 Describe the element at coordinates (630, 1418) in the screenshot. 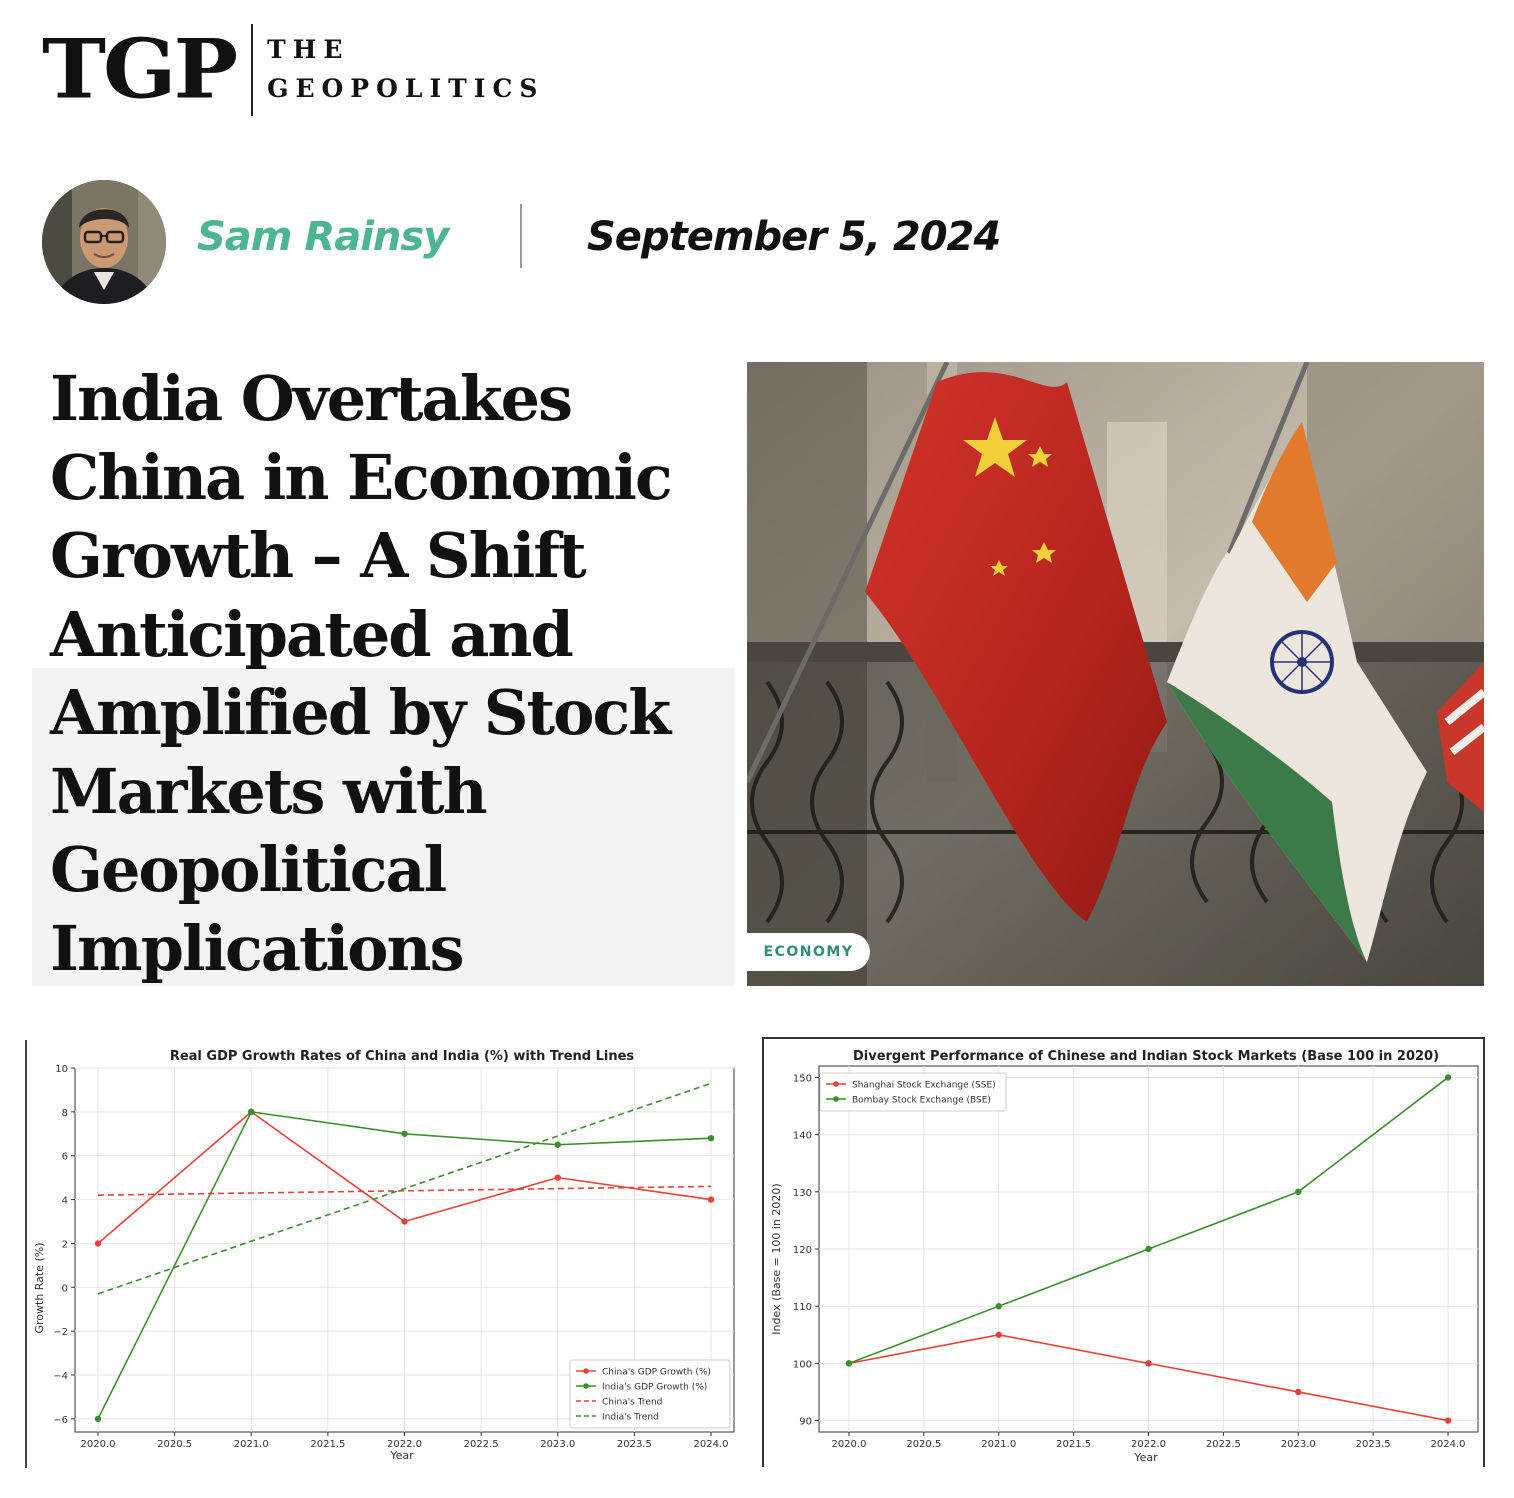

I see `legend-label: India's Trend` at that location.